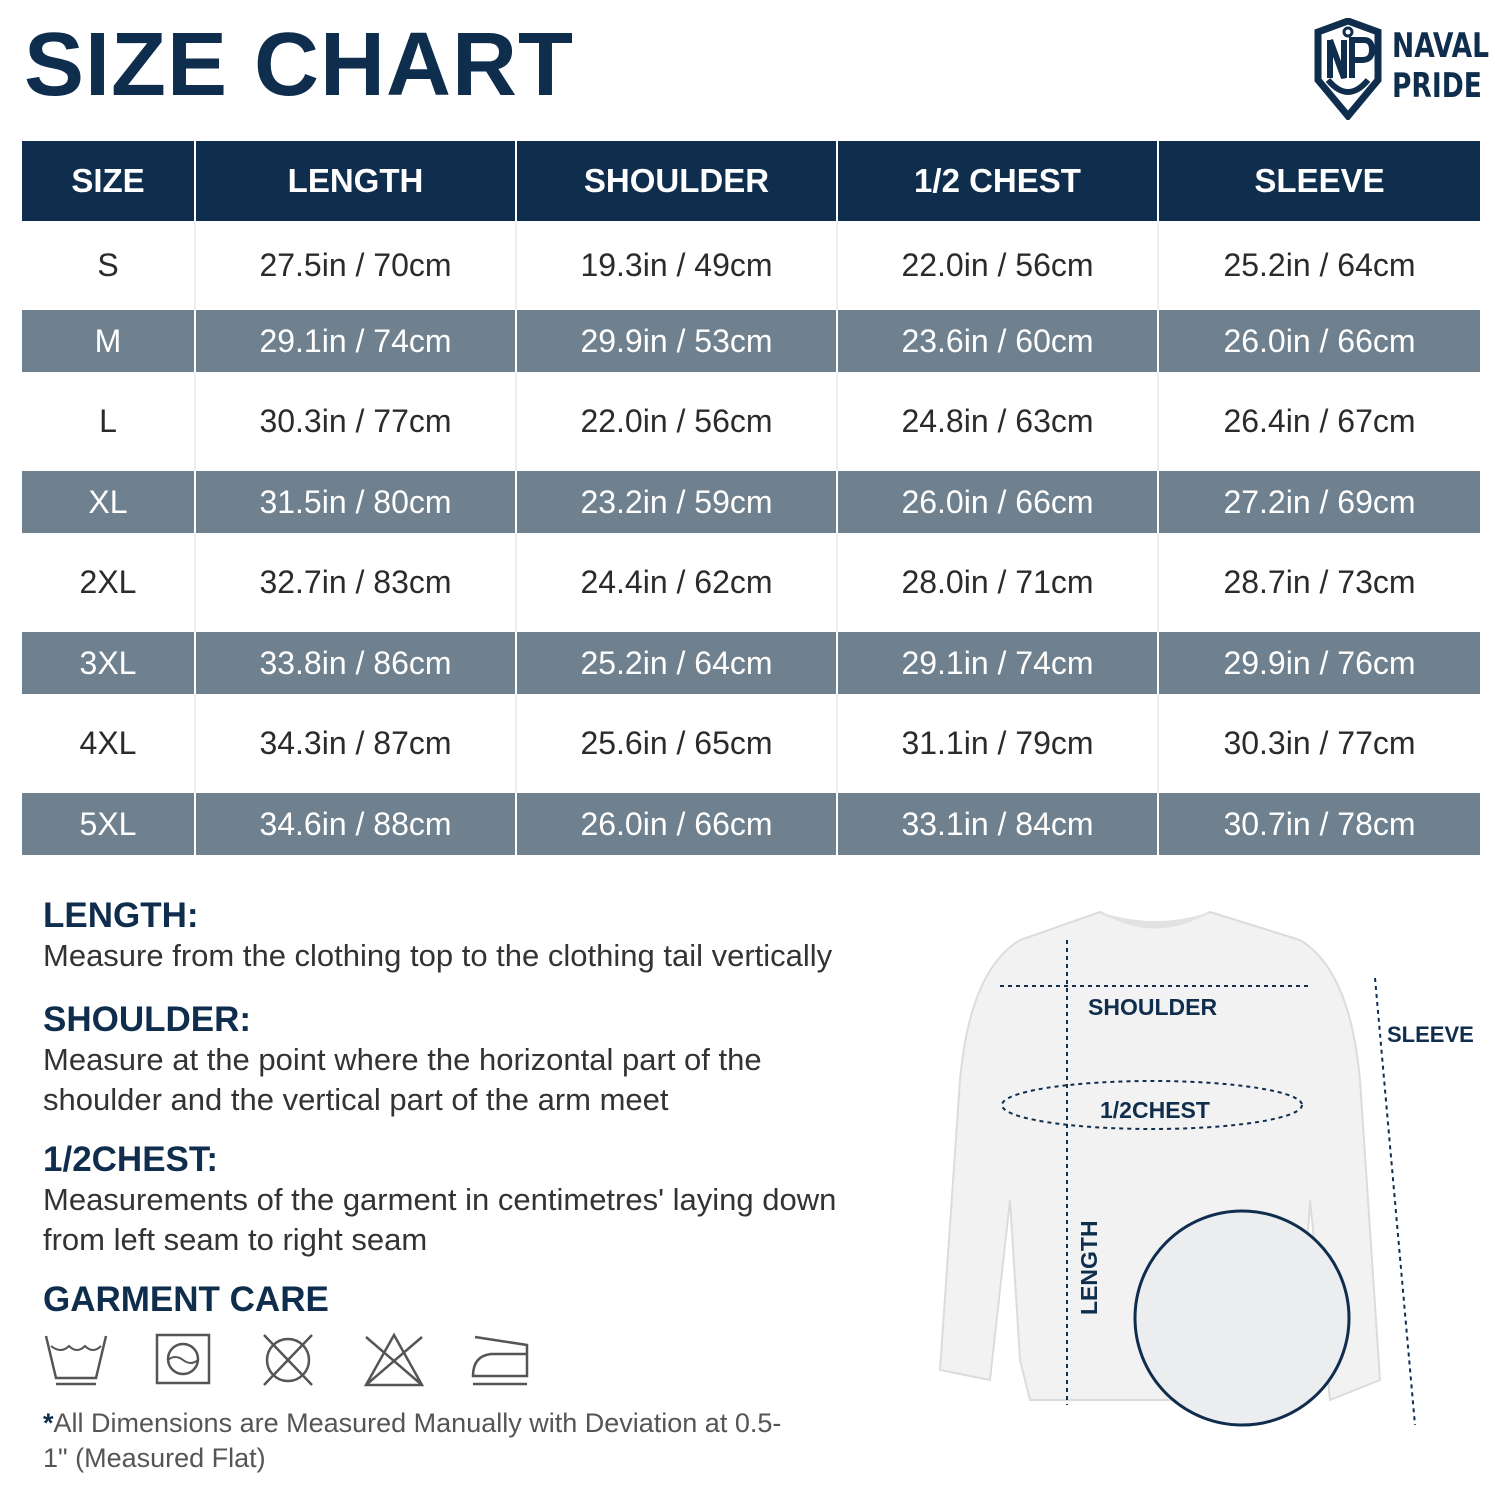  Describe the element at coordinates (108, 181) in the screenshot. I see `header-size: SIZE` at that location.